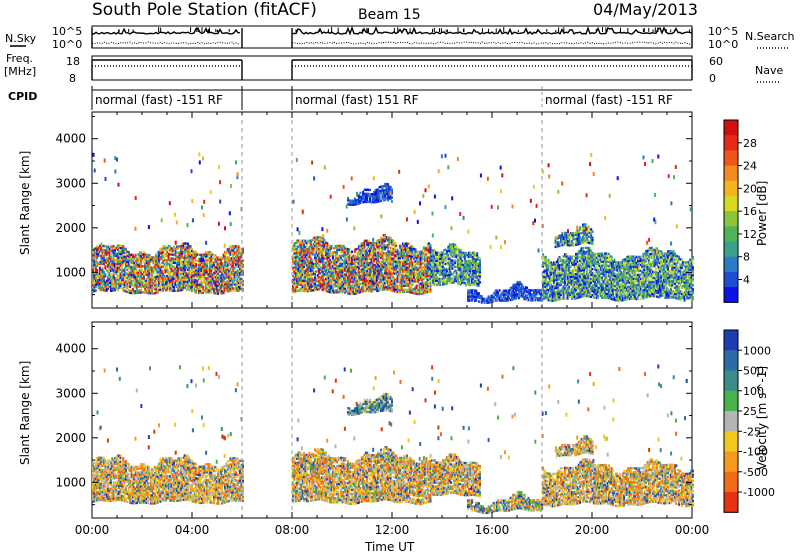 This screenshot has width=800, height=554. Describe the element at coordinates (492, 43) in the screenshot. I see `nsearch-trace` at that location.